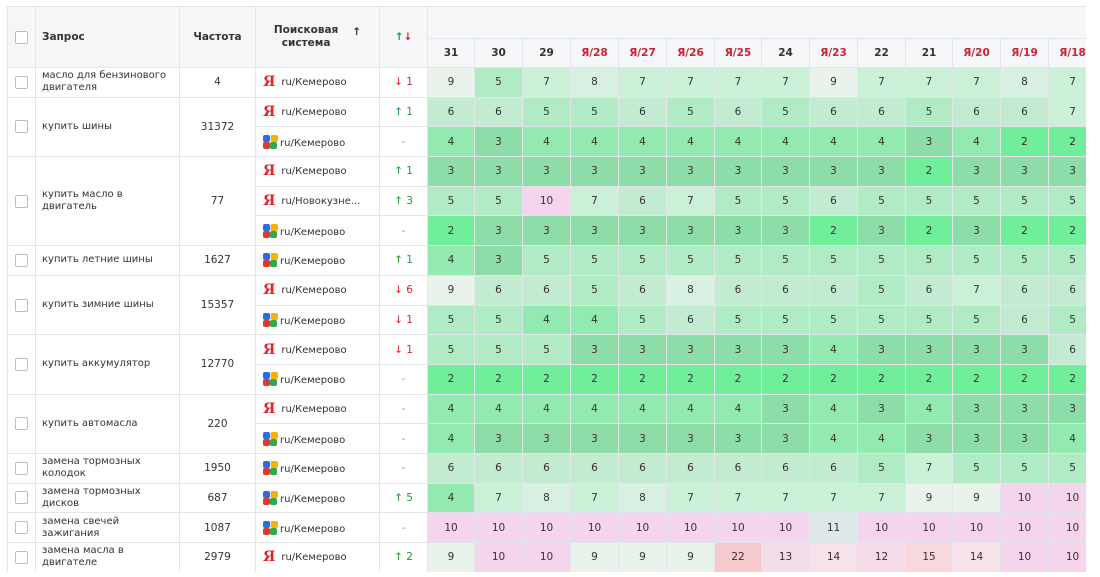  What do you see at coordinates (642, 53) in the screenshot?
I see `date-col-header: Я/27` at bounding box center [642, 53].